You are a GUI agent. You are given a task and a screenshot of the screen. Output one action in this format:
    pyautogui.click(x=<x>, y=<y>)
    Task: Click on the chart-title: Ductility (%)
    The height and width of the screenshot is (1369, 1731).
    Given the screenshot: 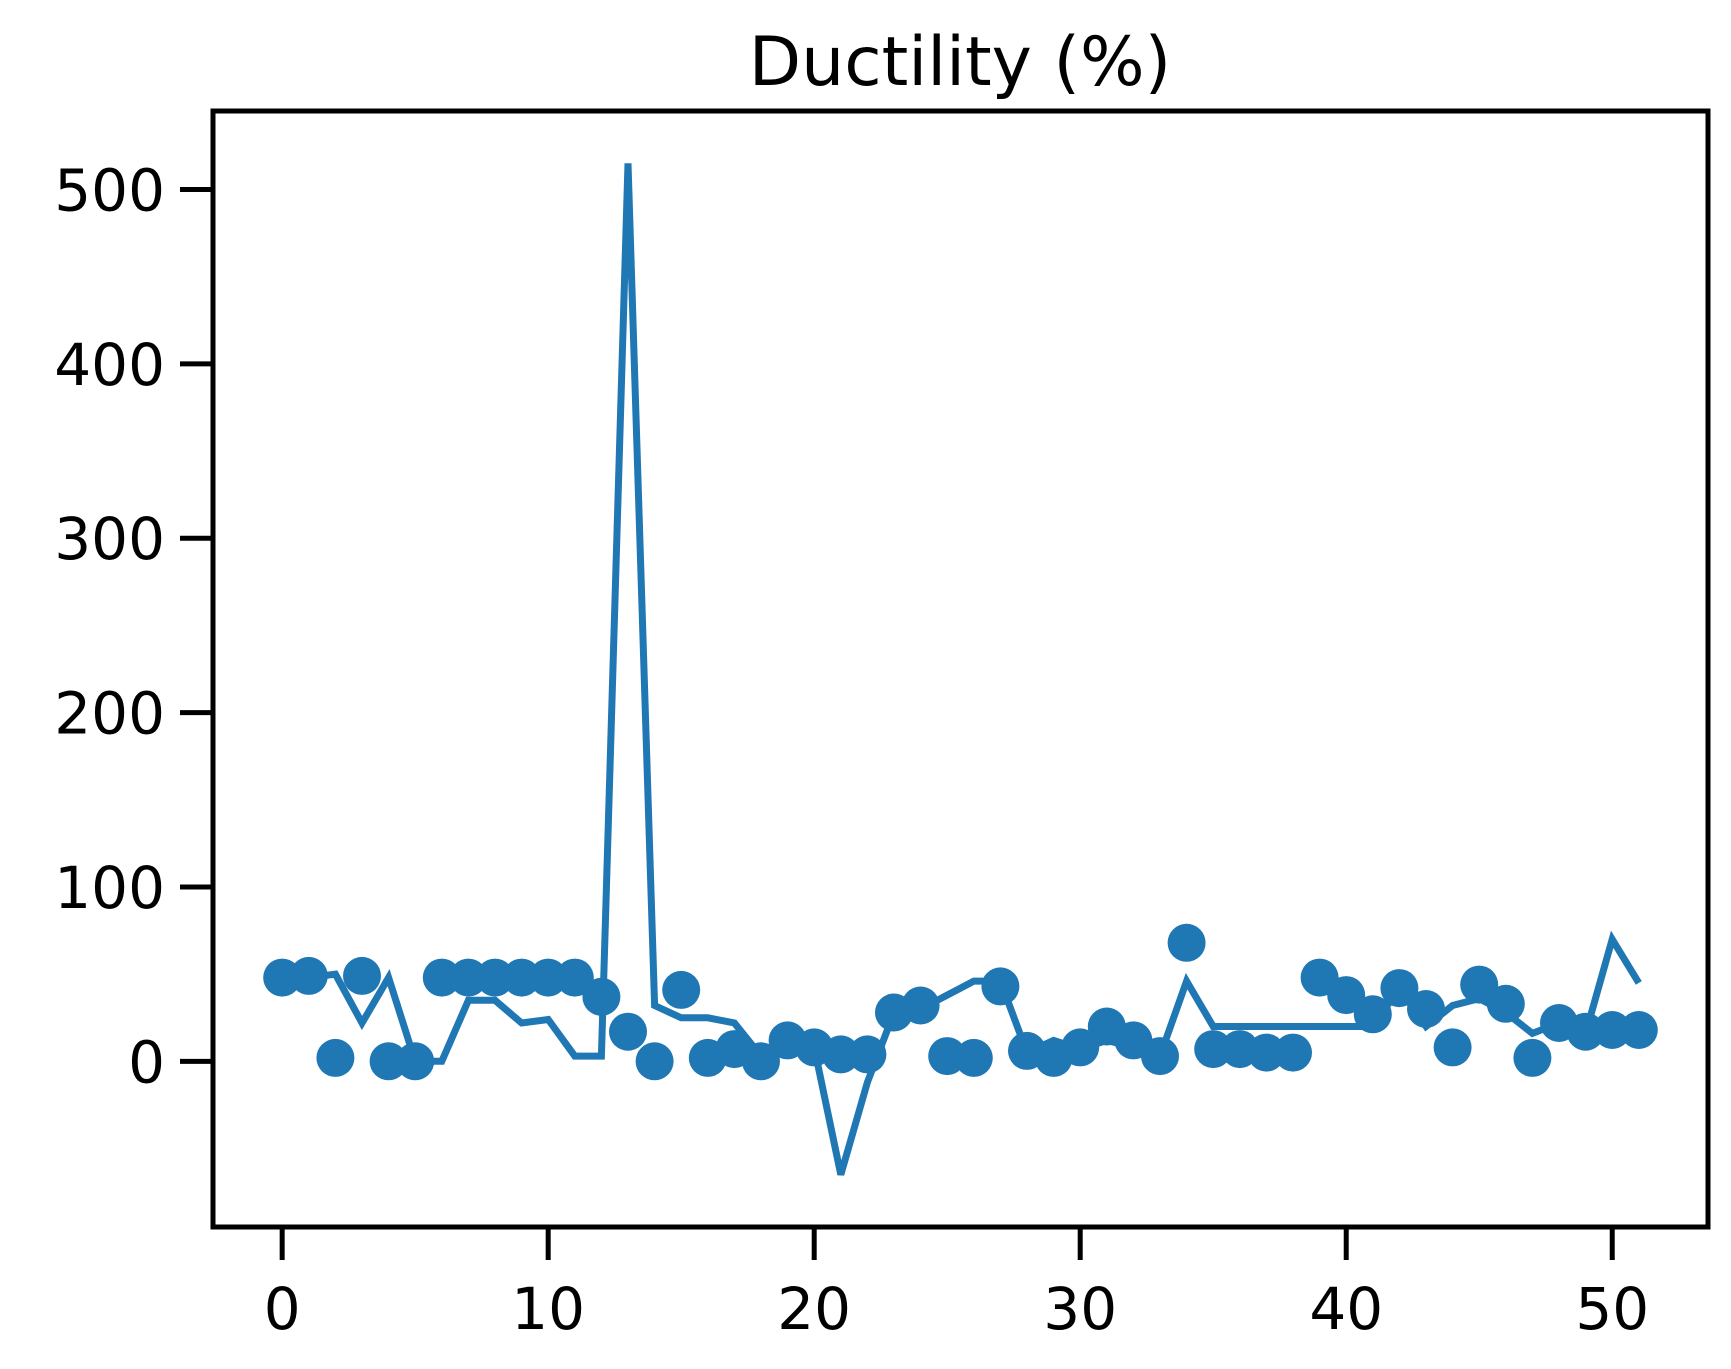 What is the action you would take?
    pyautogui.click(x=960, y=62)
    